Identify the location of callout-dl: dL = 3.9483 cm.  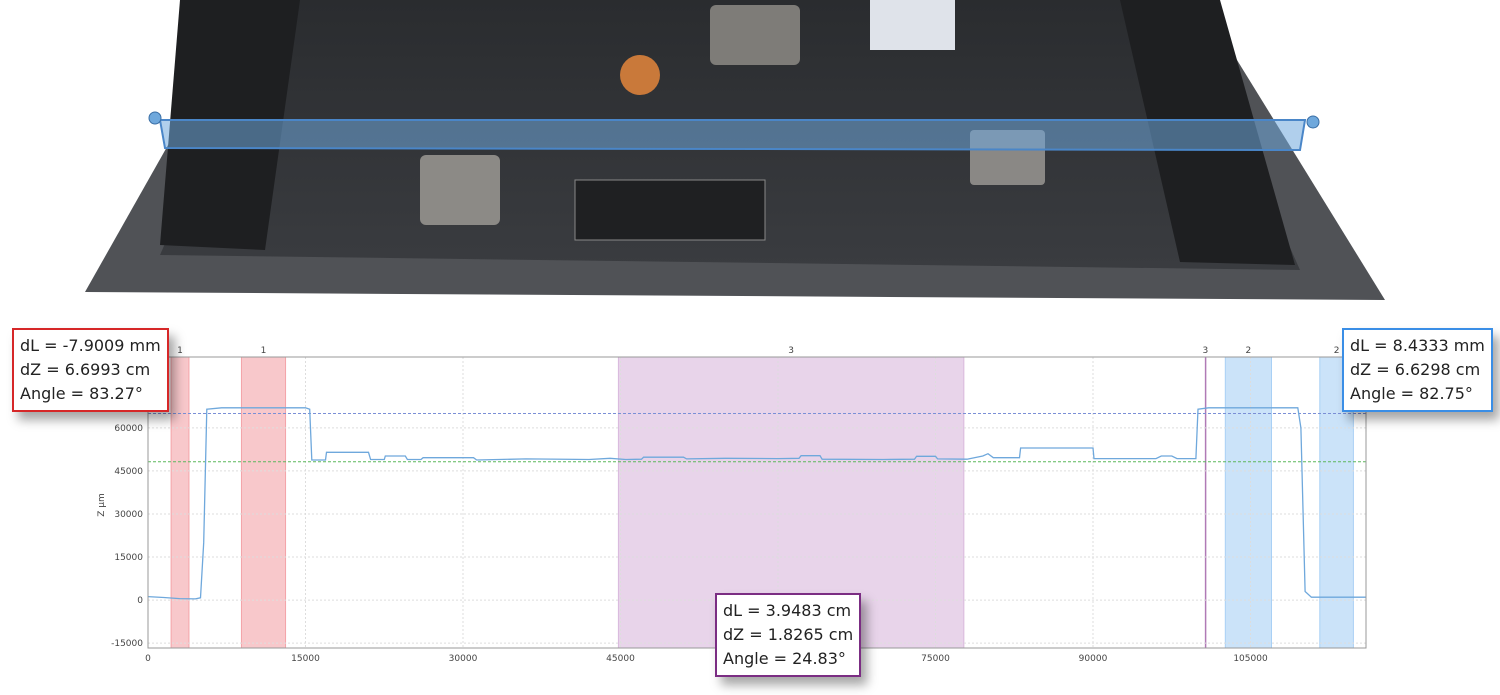
(787, 610).